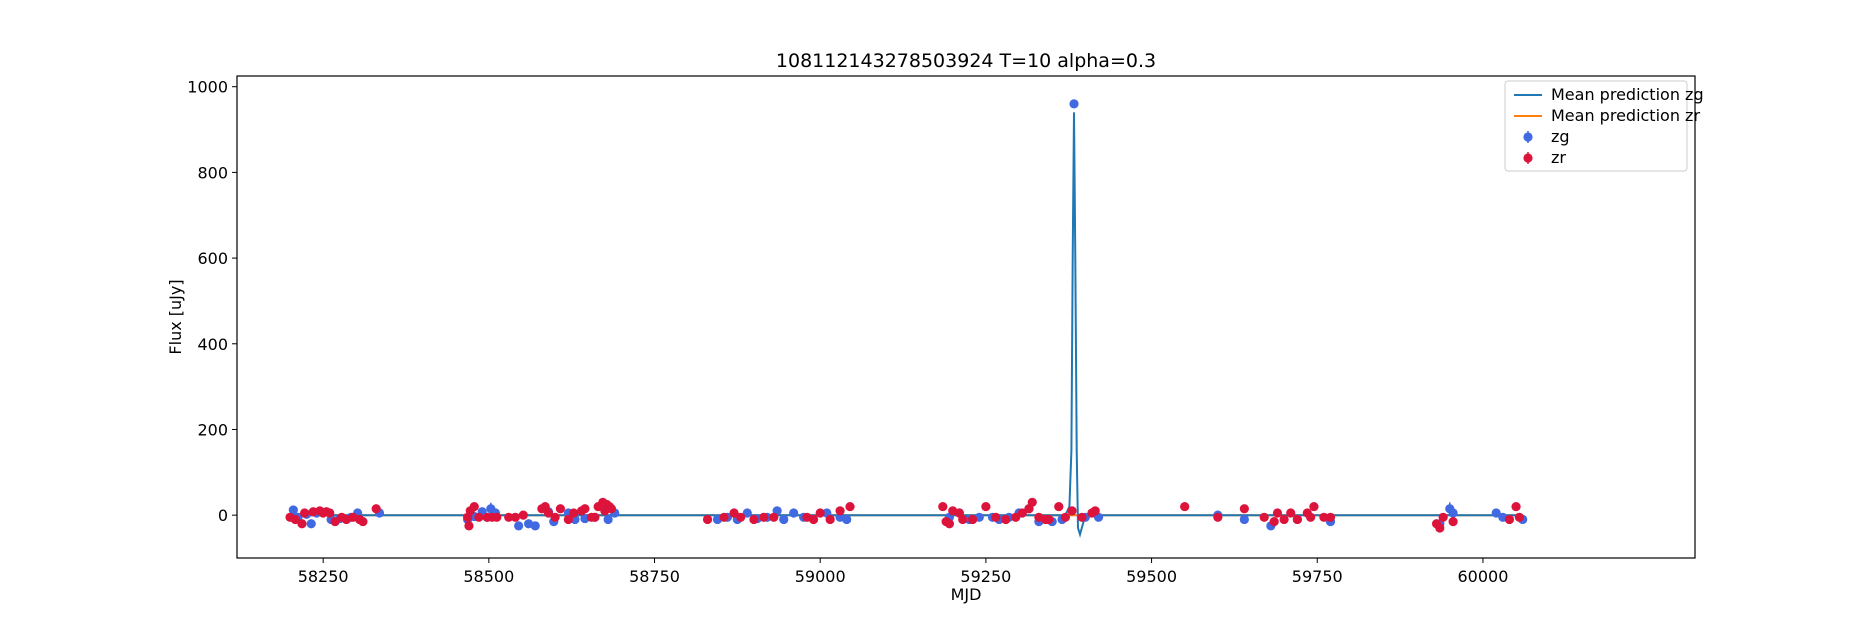  What do you see at coordinates (1151, 576) in the screenshot?
I see `x-tick-label: 59500` at bounding box center [1151, 576].